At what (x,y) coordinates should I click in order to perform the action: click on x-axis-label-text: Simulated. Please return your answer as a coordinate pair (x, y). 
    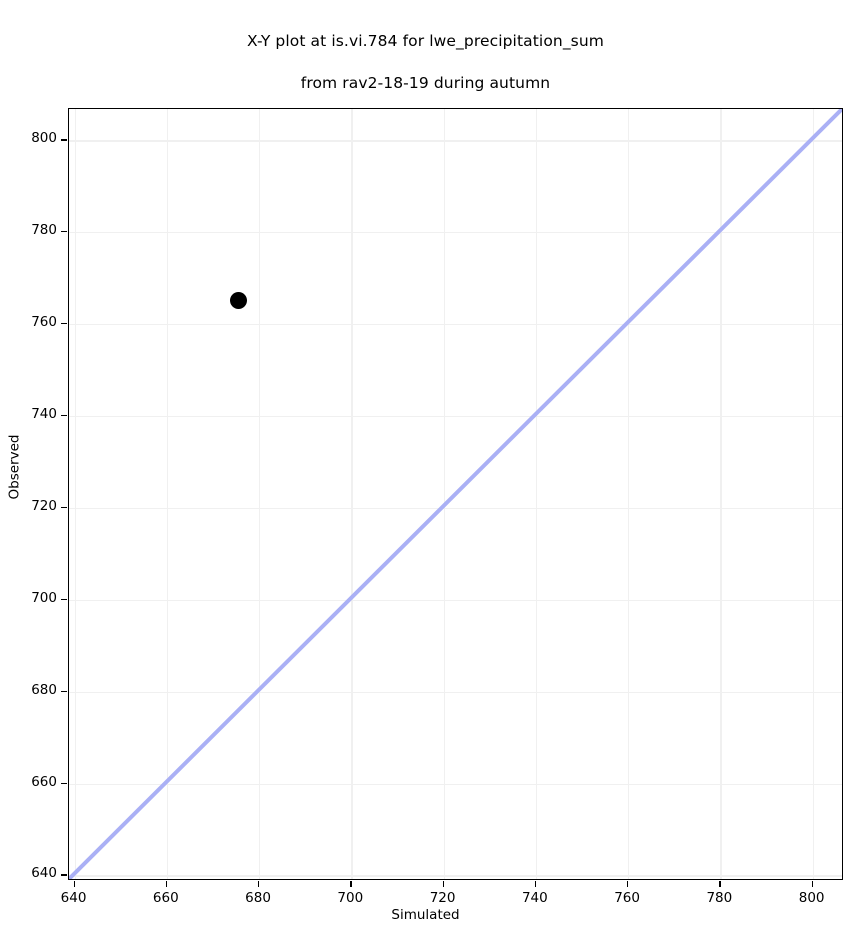
    Looking at the image, I should click on (425, 915).